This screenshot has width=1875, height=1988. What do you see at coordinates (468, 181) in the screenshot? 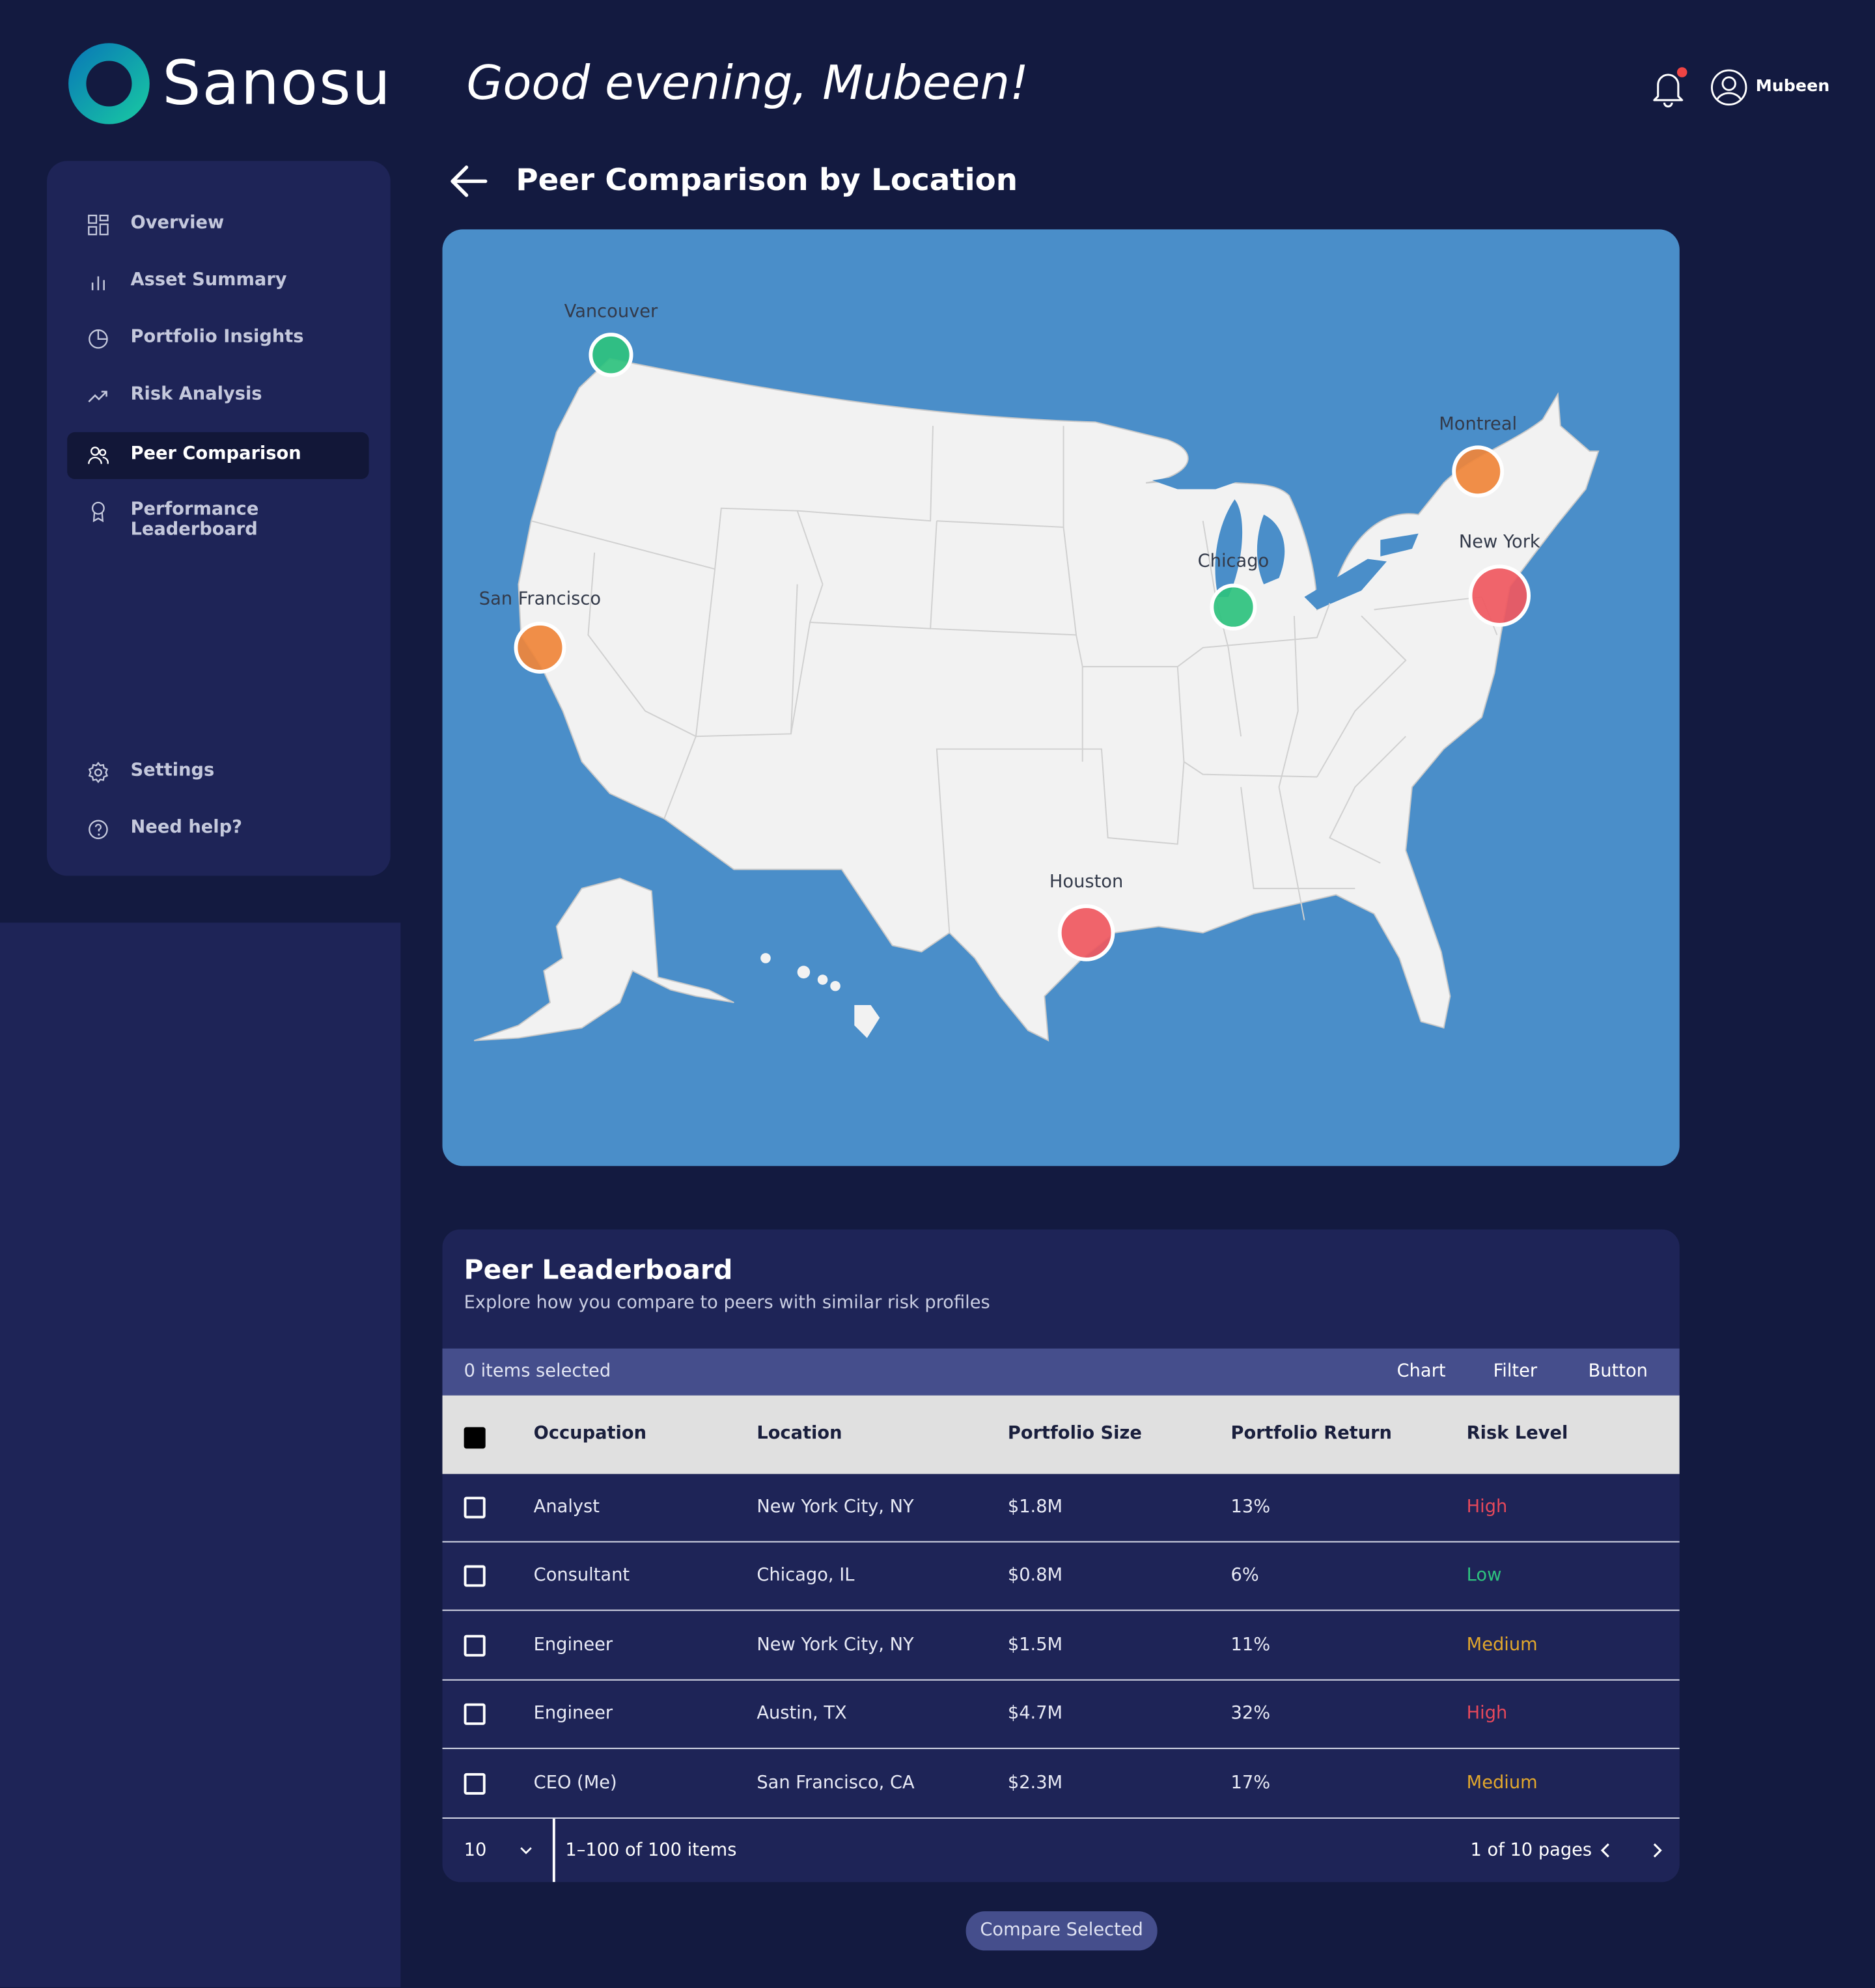
I see `back-arrow-icon` at bounding box center [468, 181].